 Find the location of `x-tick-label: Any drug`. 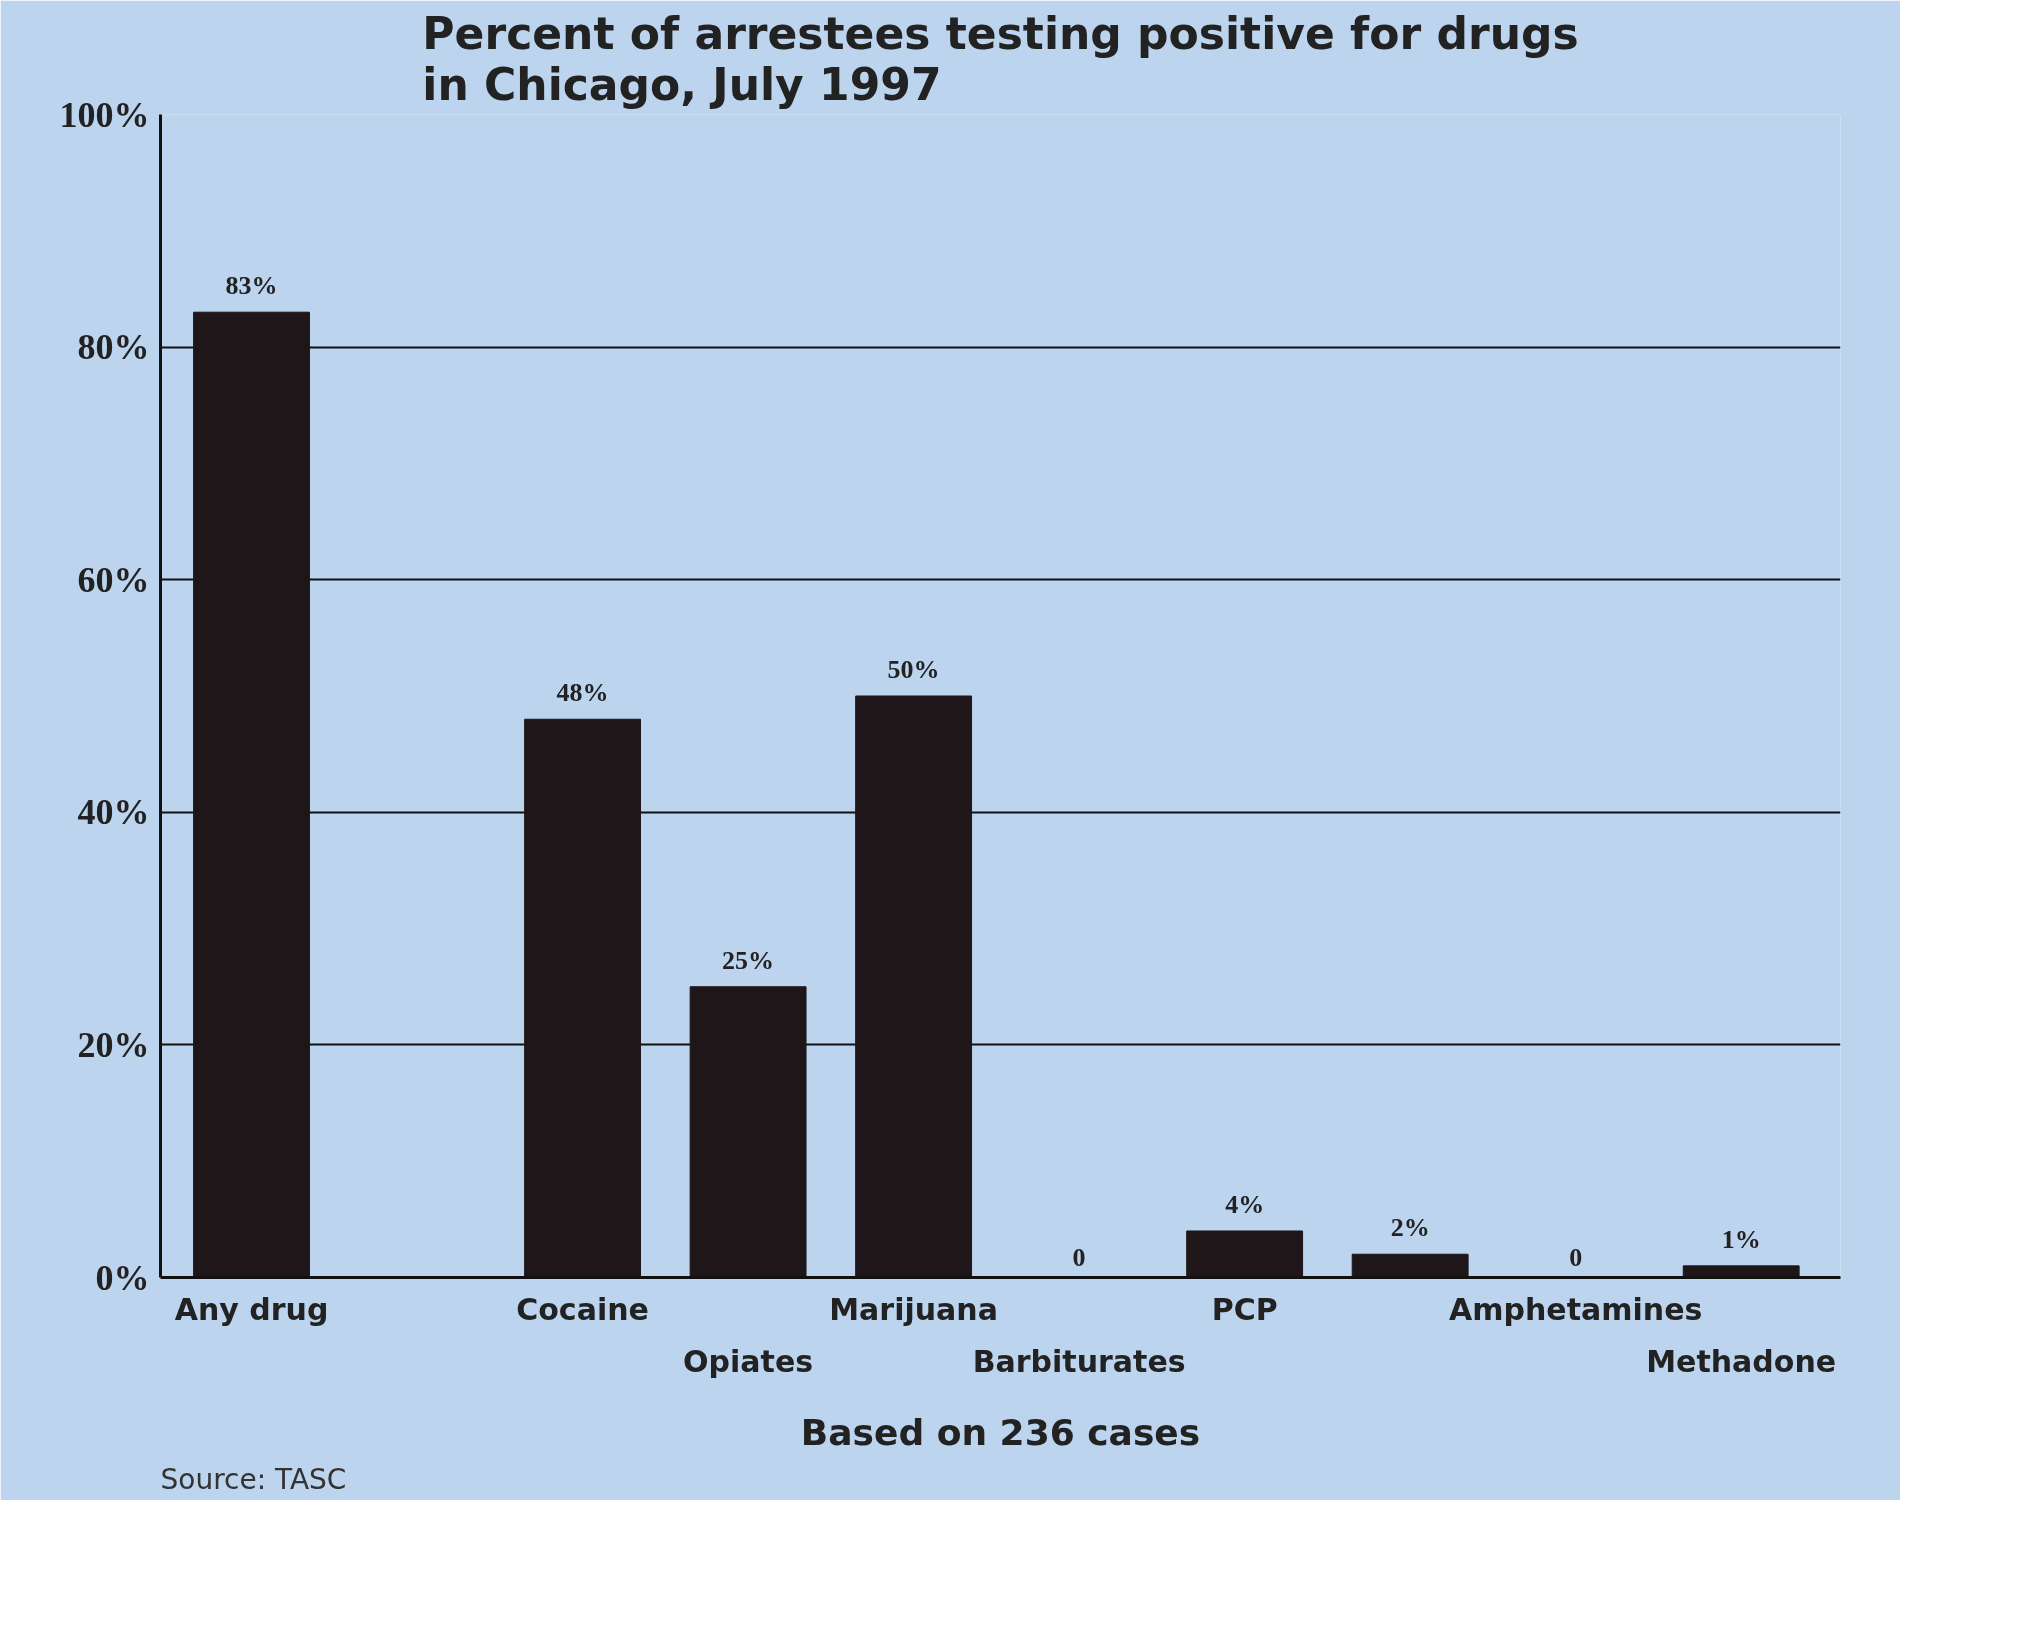

x-tick-label: Any drug is located at coordinates (251, 1309).